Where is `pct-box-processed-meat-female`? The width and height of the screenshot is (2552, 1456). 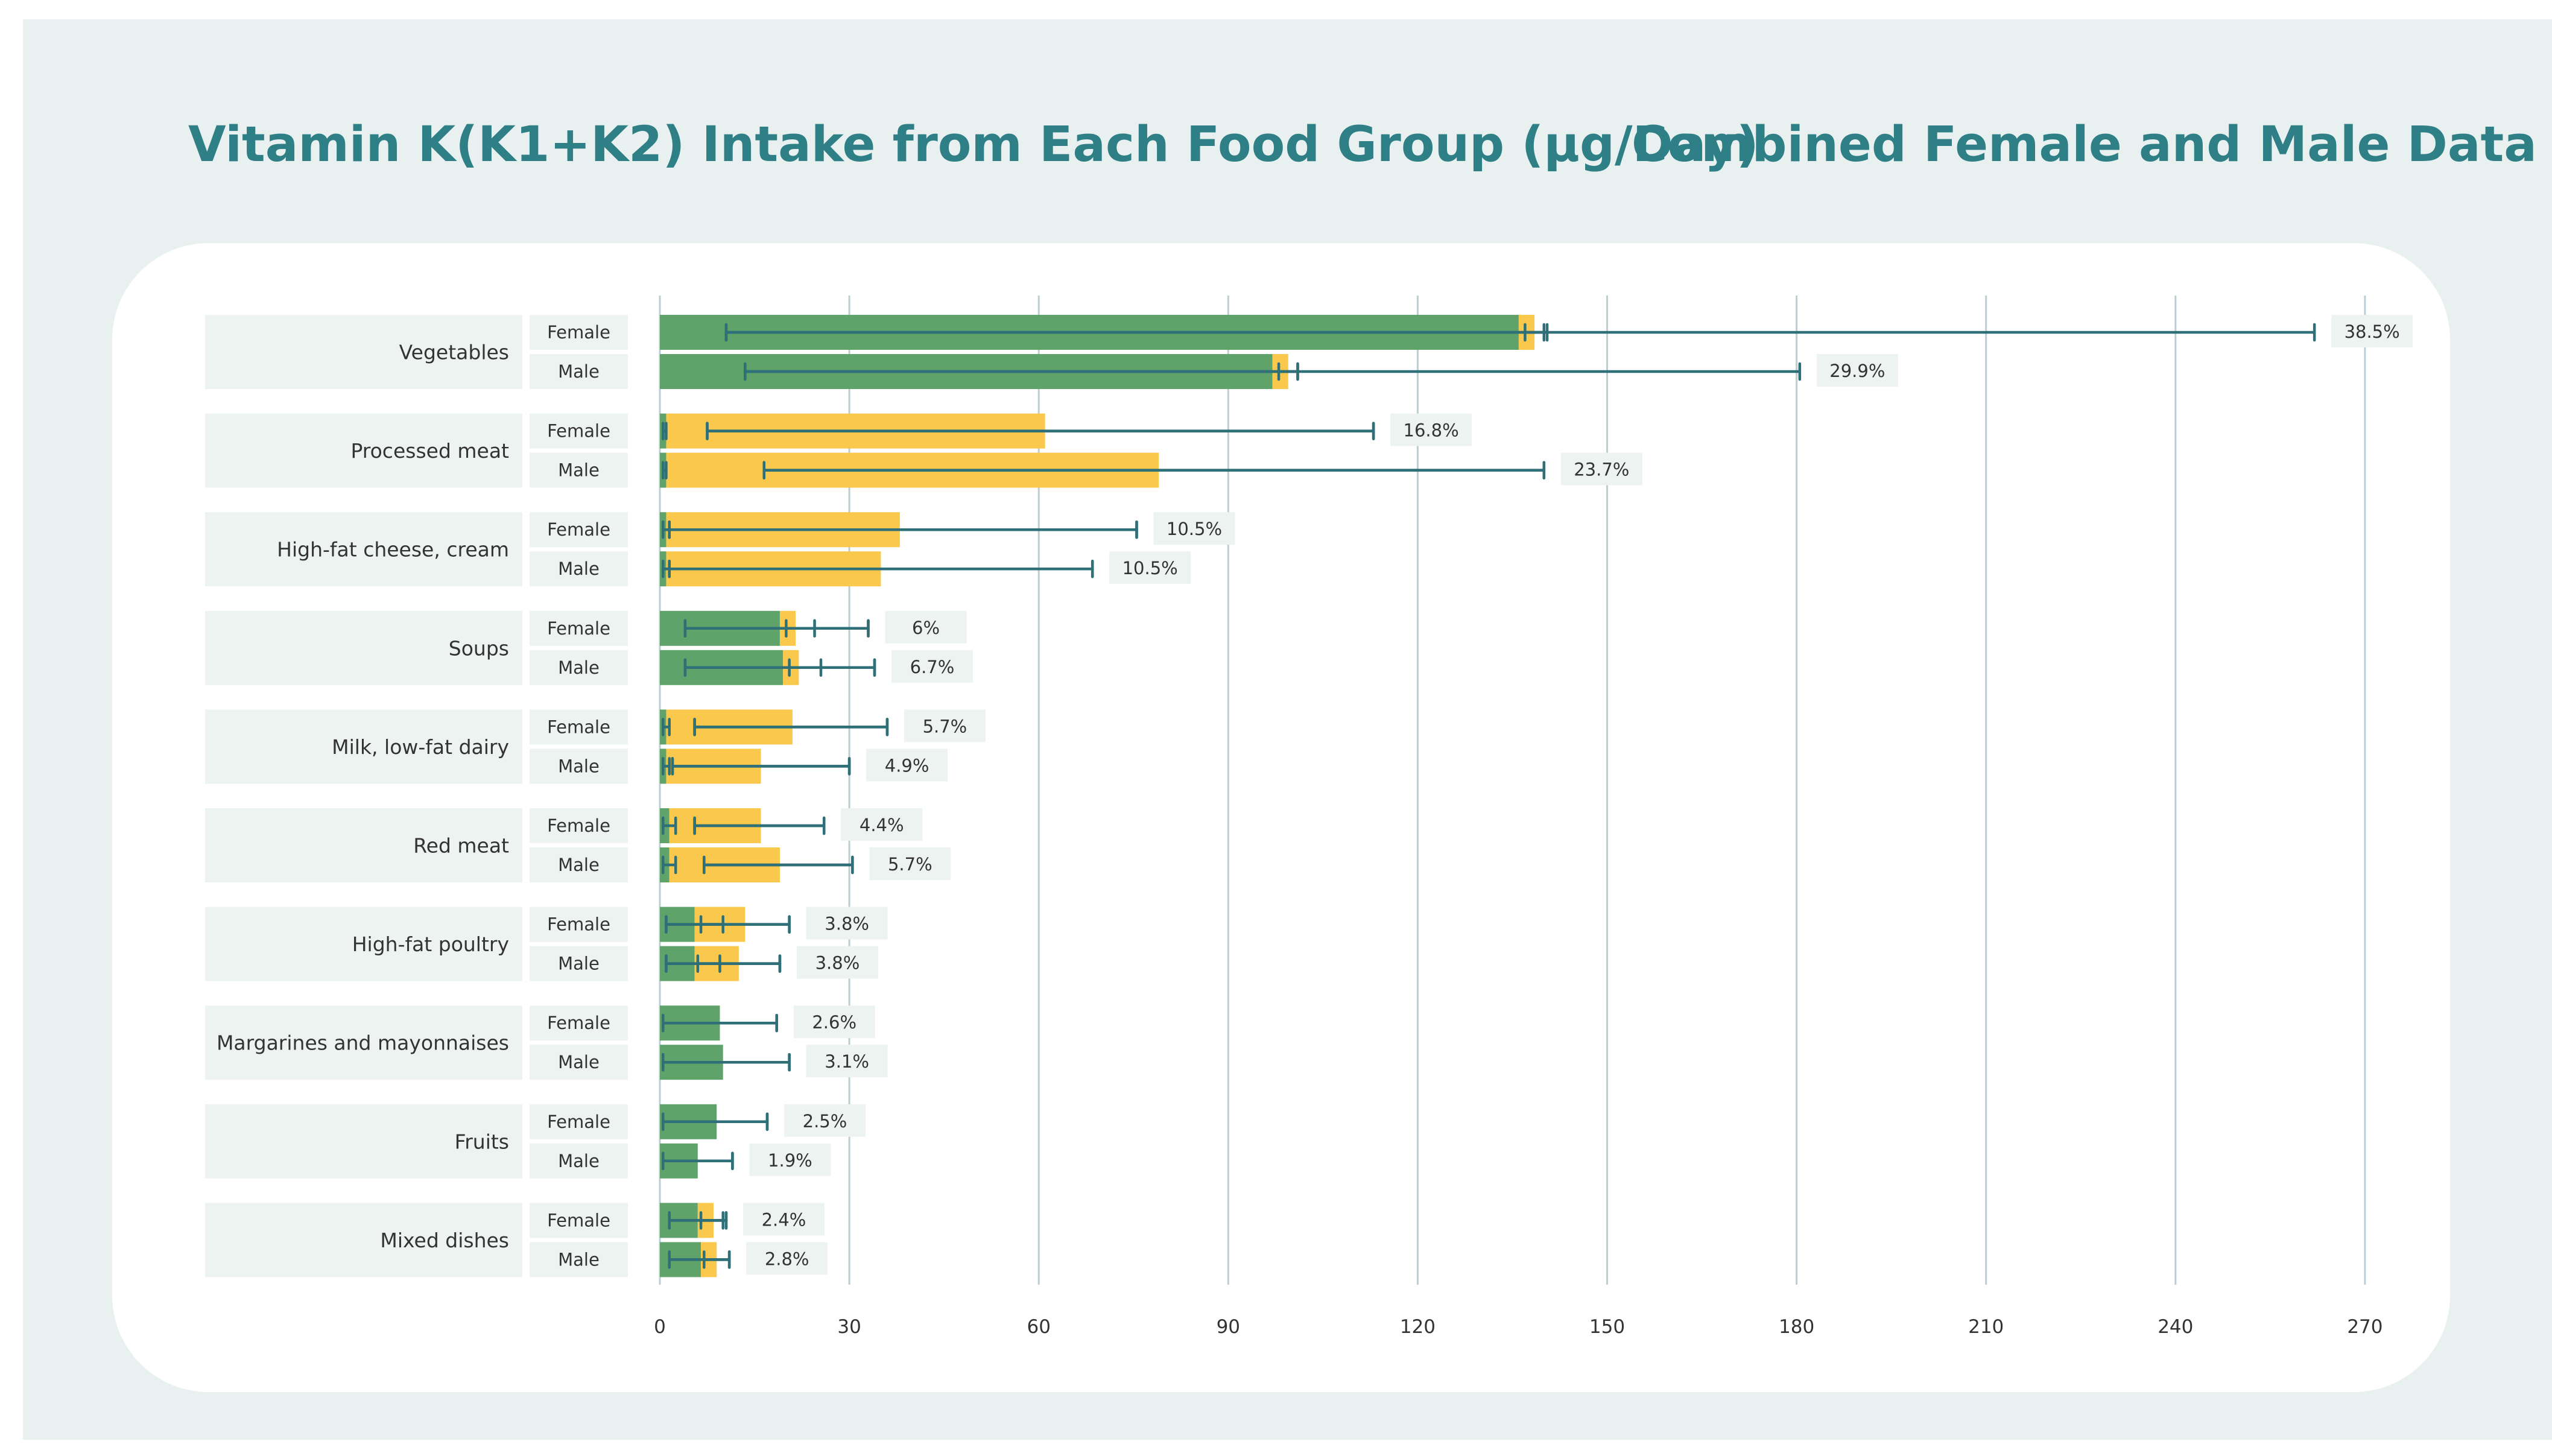 pct-box-processed-meat-female is located at coordinates (1431, 430).